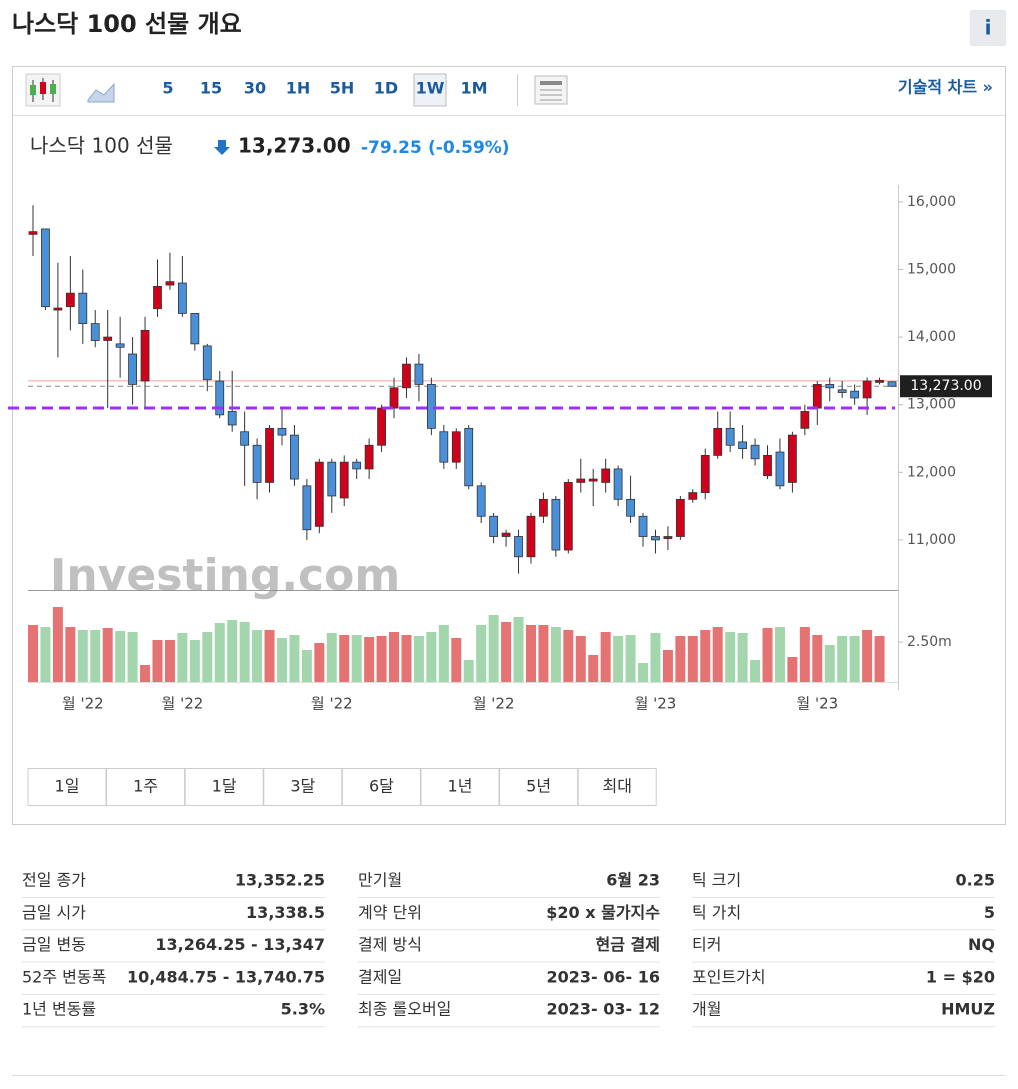 This screenshot has height=1089, width=1018. I want to click on range-label: 5년, so click(538, 786).